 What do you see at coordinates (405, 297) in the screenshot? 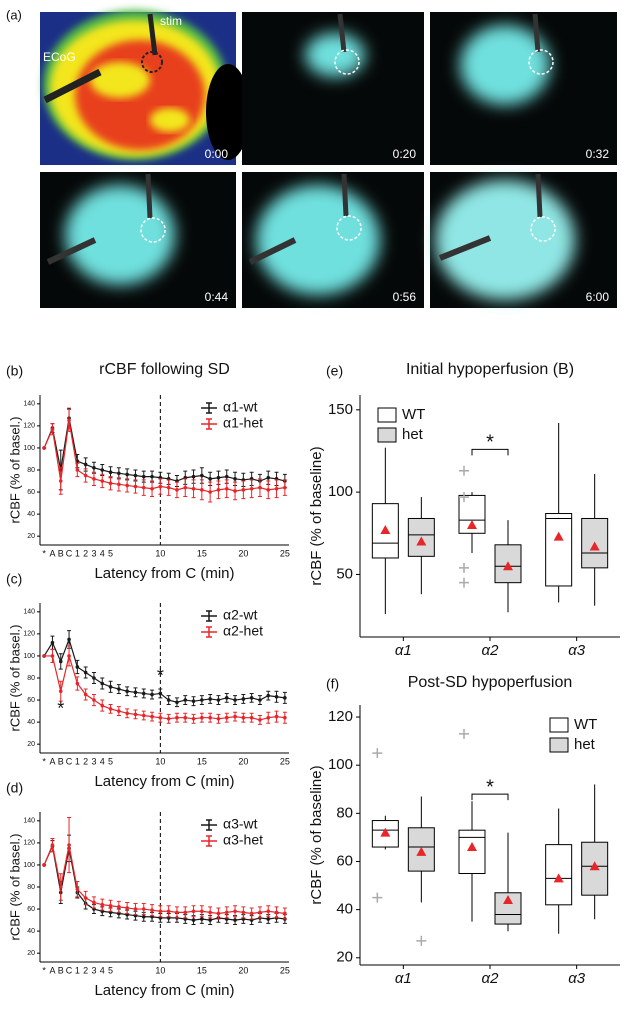
I see `timestamp: 0:56` at bounding box center [405, 297].